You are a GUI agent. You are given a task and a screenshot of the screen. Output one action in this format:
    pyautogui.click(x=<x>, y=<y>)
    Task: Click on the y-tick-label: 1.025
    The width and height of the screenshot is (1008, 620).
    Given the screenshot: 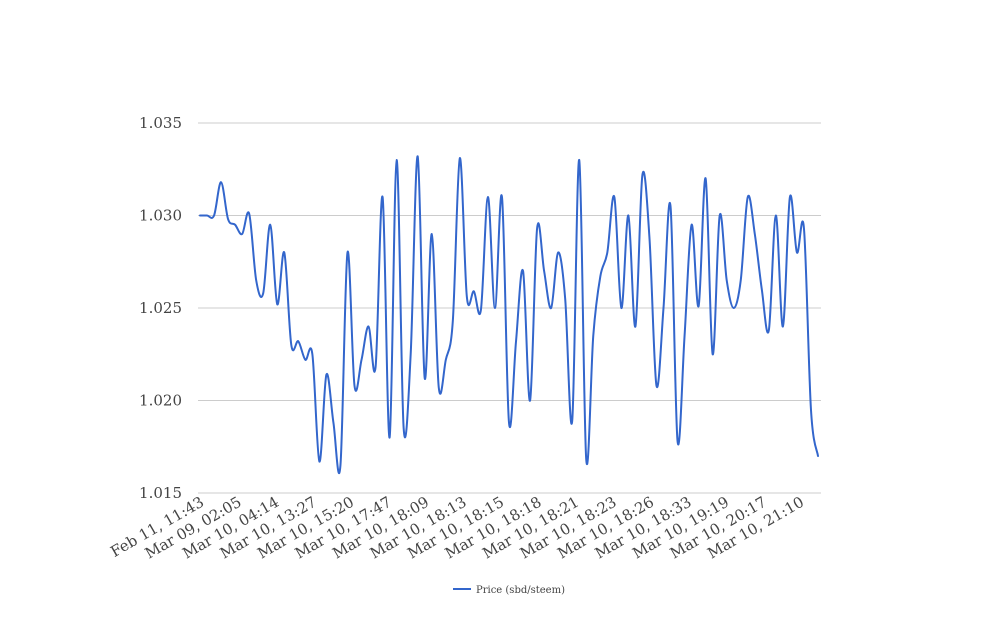 What is the action you would take?
    pyautogui.click(x=160, y=308)
    